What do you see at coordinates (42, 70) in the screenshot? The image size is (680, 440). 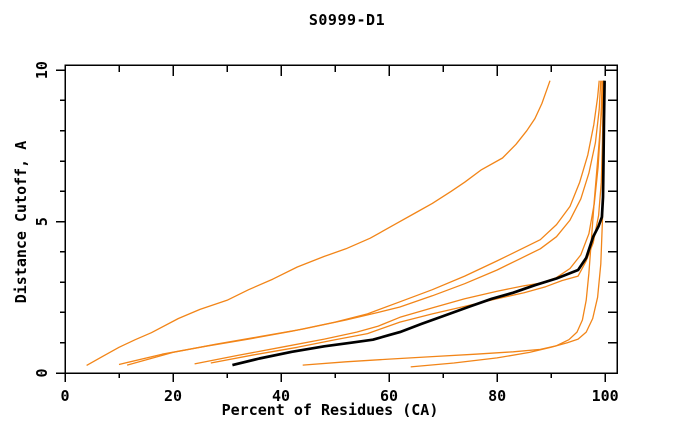 I see `y-tick-label: 10` at bounding box center [42, 70].